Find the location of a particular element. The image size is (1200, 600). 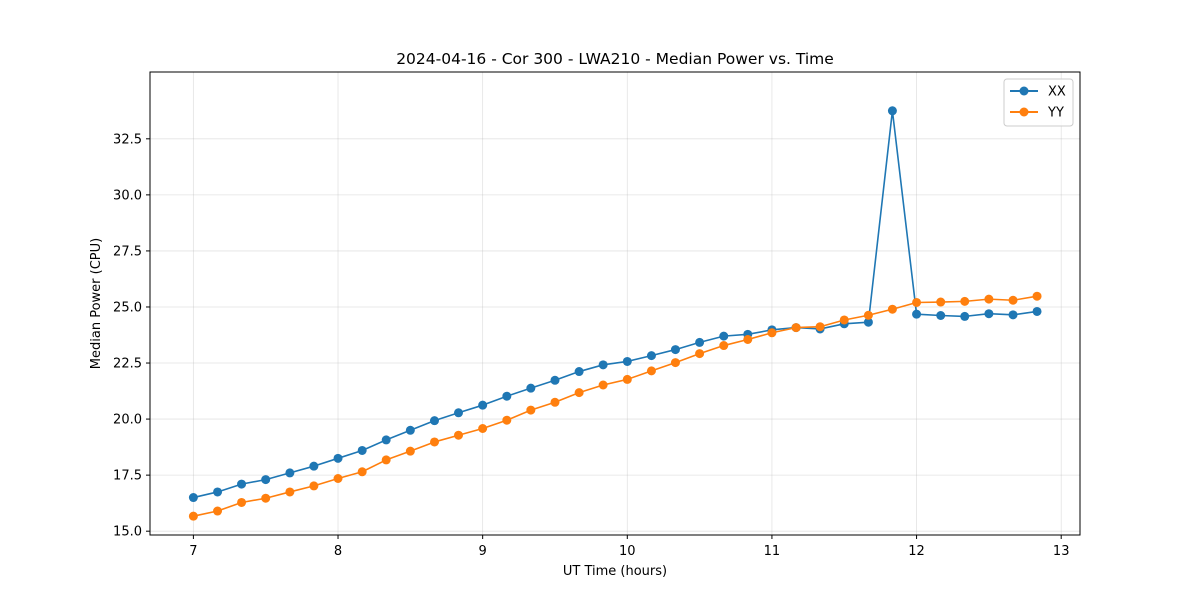

y-tick-label: 20.0 is located at coordinates (127, 420).